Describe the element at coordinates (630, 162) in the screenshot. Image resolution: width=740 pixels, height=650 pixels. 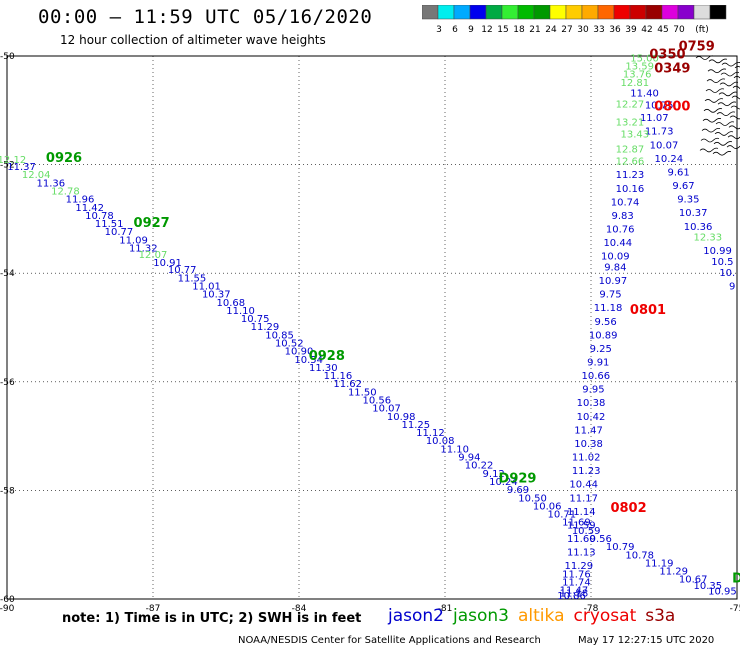
I see `swh-value-label: 12.66` at that location.